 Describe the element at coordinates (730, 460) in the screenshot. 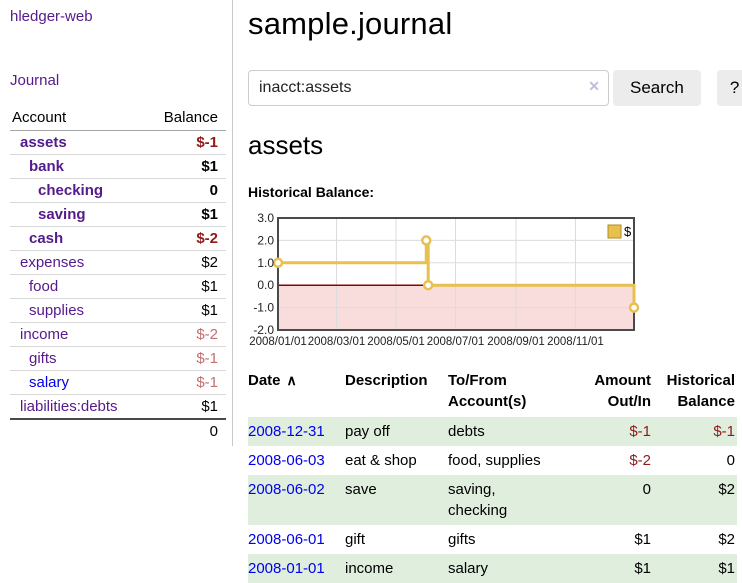

I see `transaction-balance: 0` at that location.